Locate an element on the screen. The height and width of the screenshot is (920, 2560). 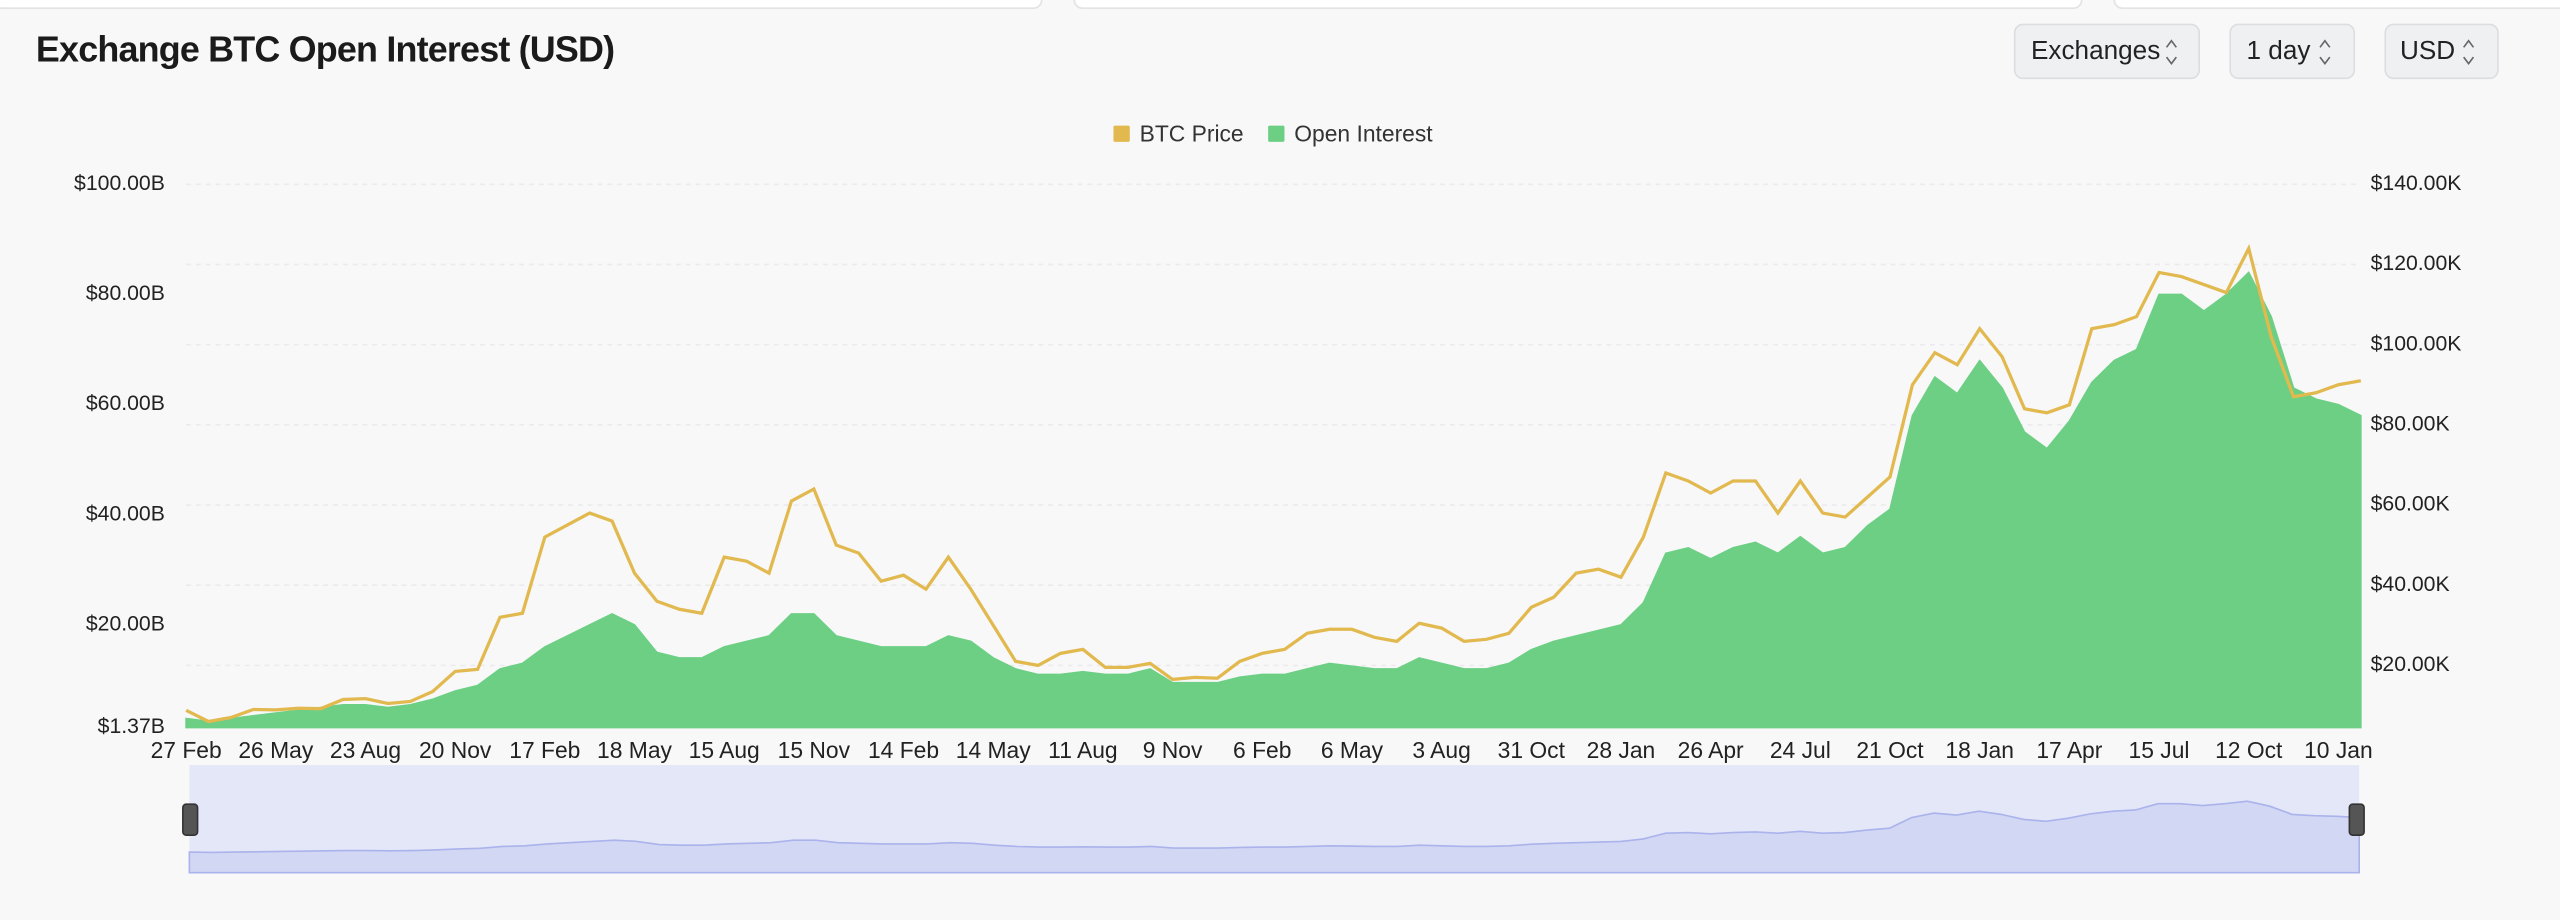
y2-tick-label: $40.00K is located at coordinates (2410, 584).